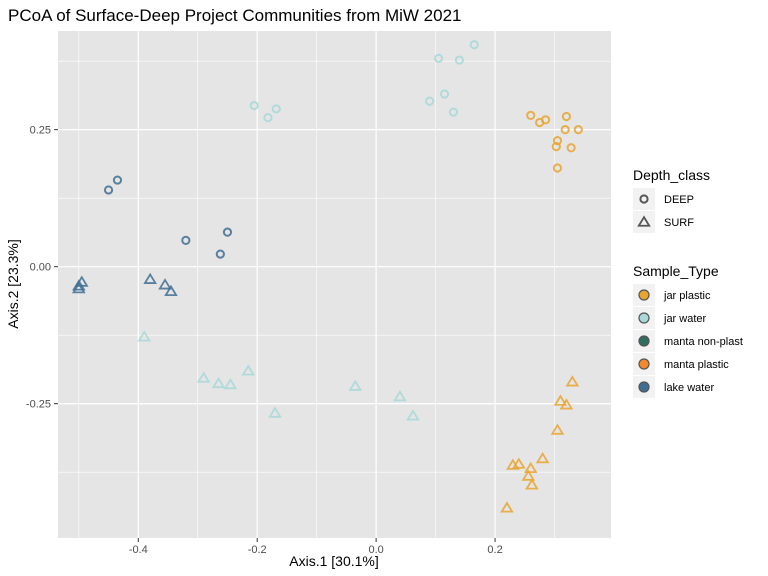 Image resolution: width=768 pixels, height=576 pixels. What do you see at coordinates (334, 561) in the screenshot?
I see `x-axis-title: Axis.1 [30.1%]` at bounding box center [334, 561].